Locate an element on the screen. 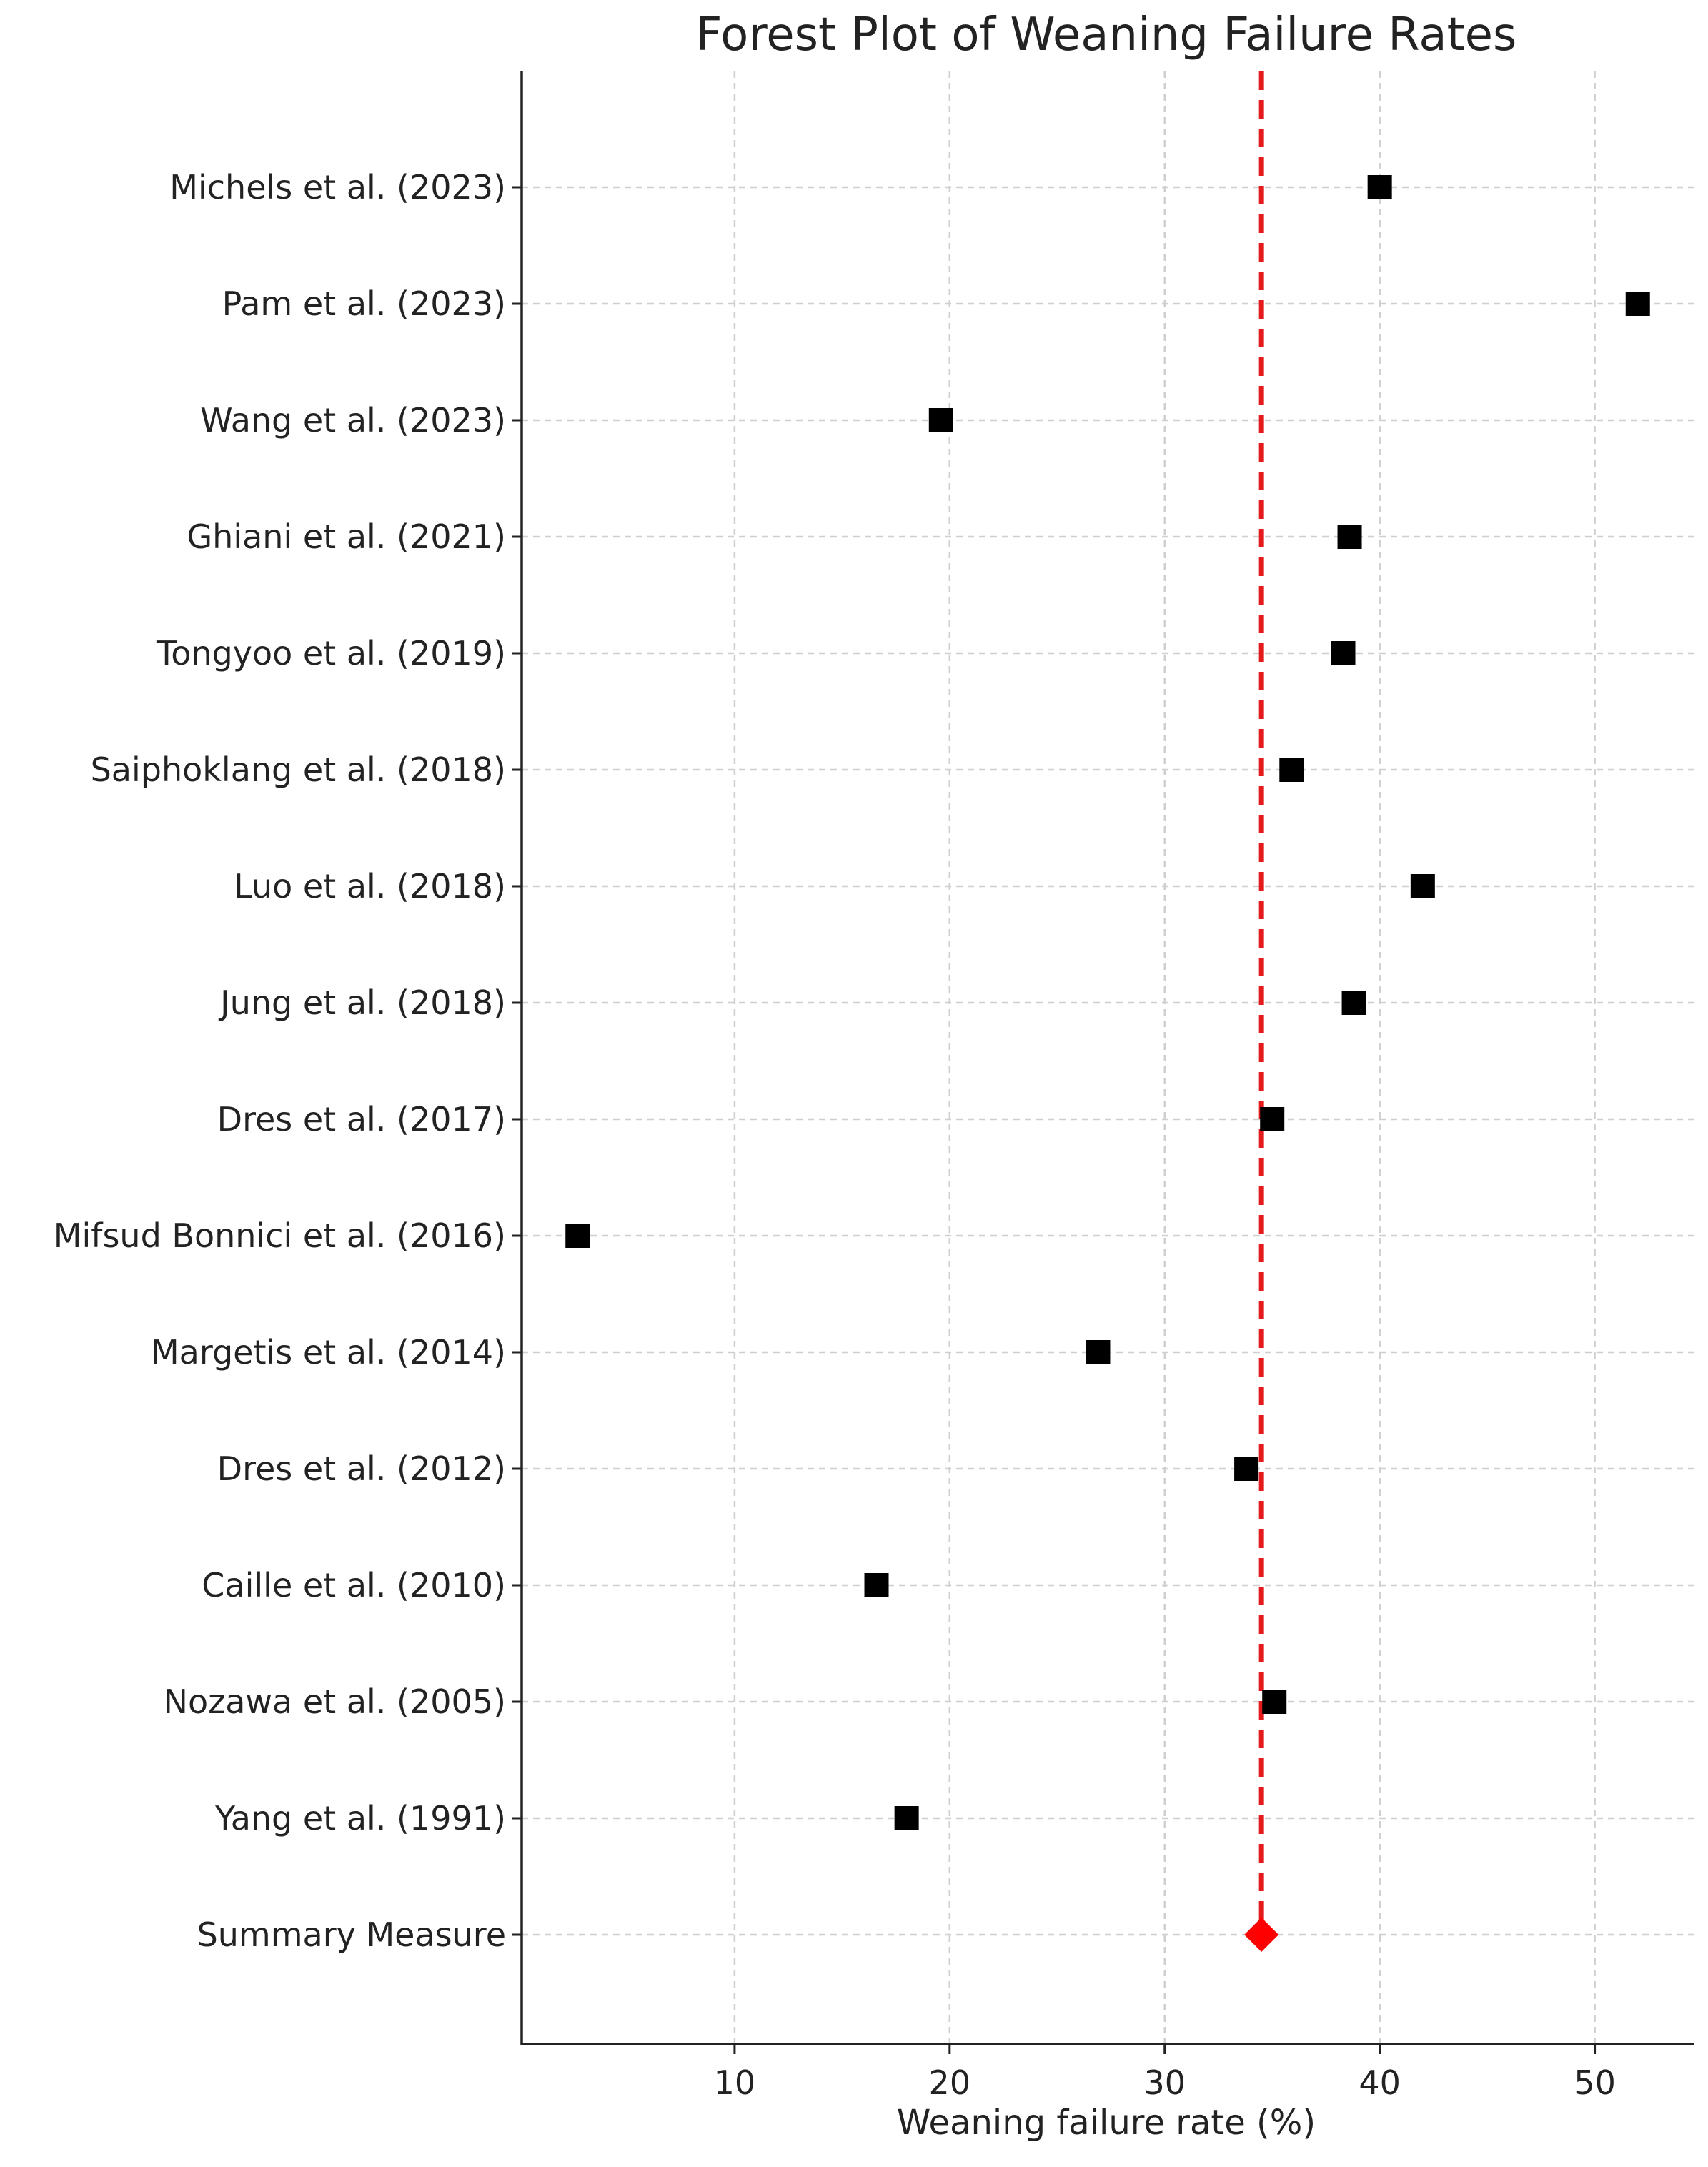 This screenshot has height=2167, width=1708. study-label: Luo et al. (2018) is located at coordinates (370, 886).